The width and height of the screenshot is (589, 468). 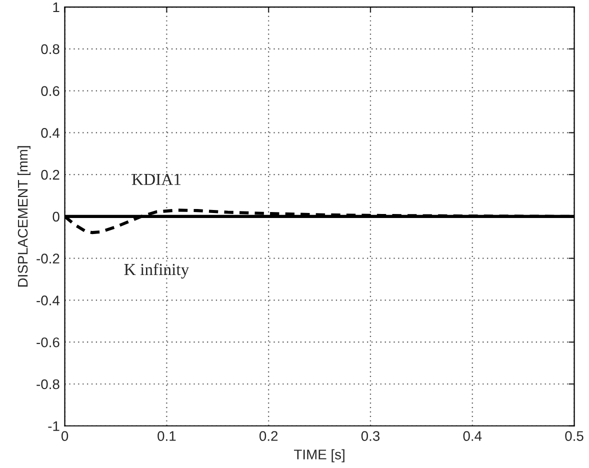 I want to click on x-axis-title: TIME [s], so click(x=319, y=455).